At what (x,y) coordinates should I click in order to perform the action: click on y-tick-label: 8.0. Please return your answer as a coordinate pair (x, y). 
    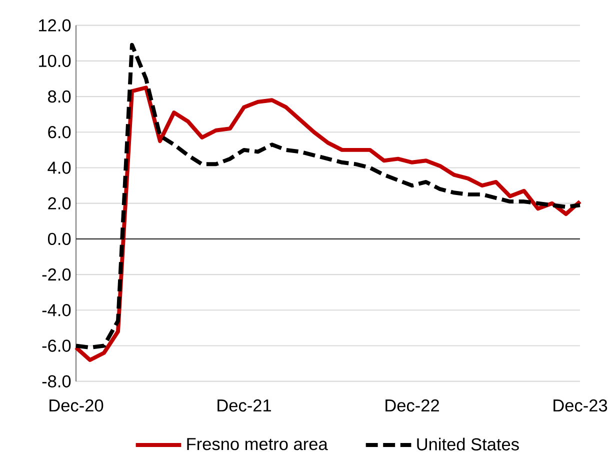
    Looking at the image, I should click on (59, 96).